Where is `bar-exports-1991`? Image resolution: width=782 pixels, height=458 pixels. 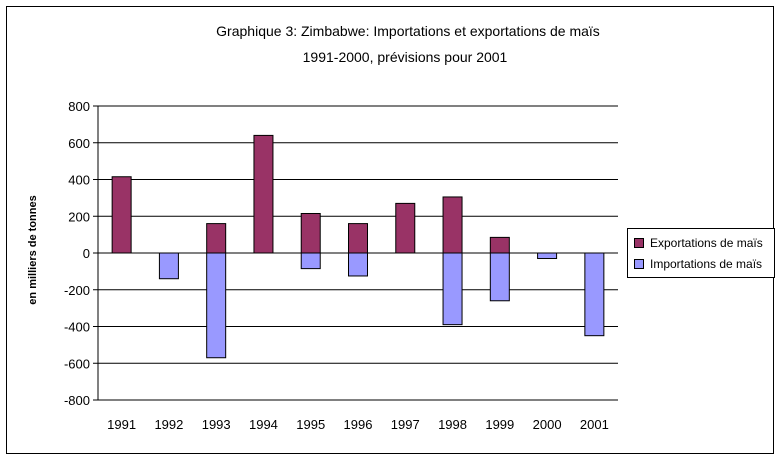 bar-exports-1991 is located at coordinates (121, 215).